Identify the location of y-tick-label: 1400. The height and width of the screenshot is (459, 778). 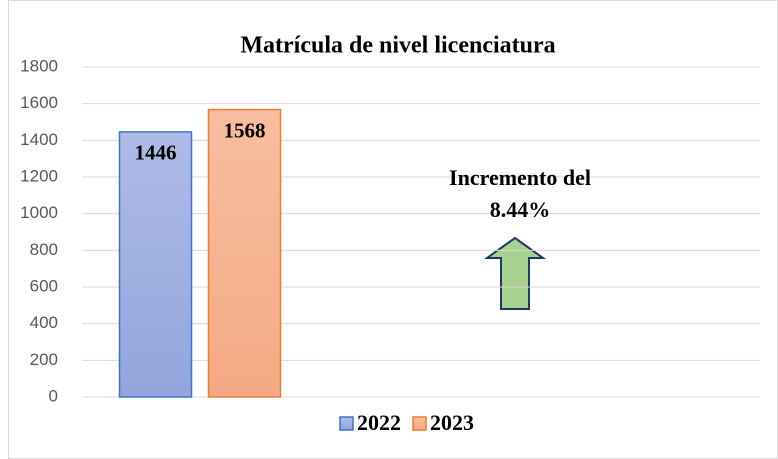
(39, 139).